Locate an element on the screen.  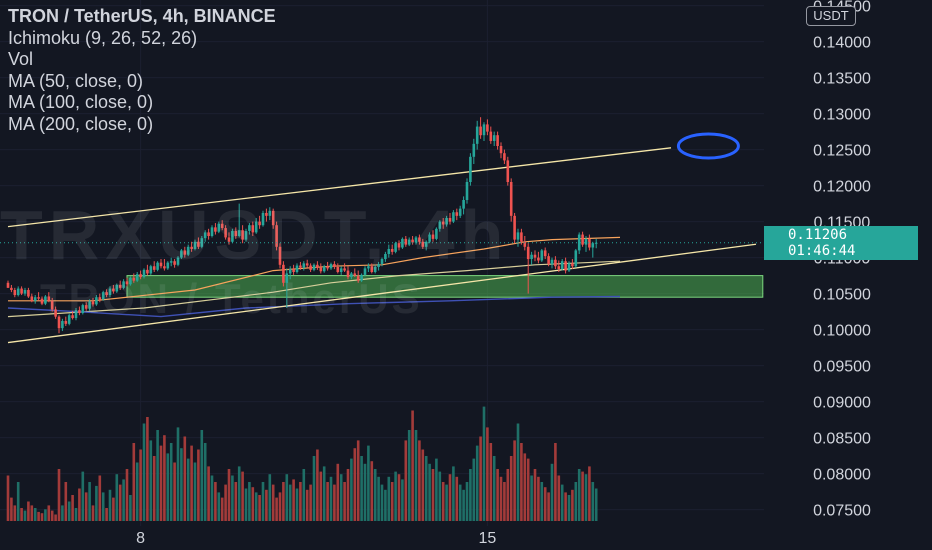
indicator-ma100: MA (100, close, 0) is located at coordinates (142, 103).